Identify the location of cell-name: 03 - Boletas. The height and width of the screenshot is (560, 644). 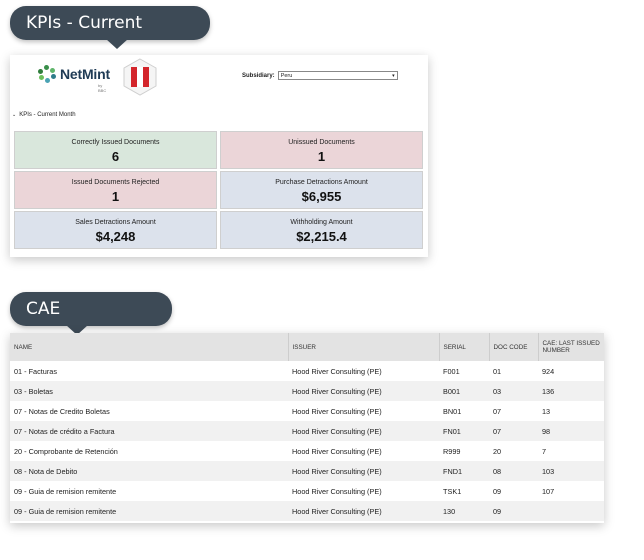
(149, 391).